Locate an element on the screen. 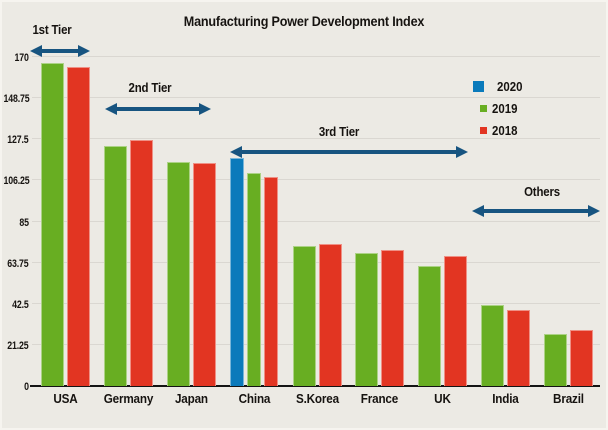  x-label-france: France is located at coordinates (380, 398).